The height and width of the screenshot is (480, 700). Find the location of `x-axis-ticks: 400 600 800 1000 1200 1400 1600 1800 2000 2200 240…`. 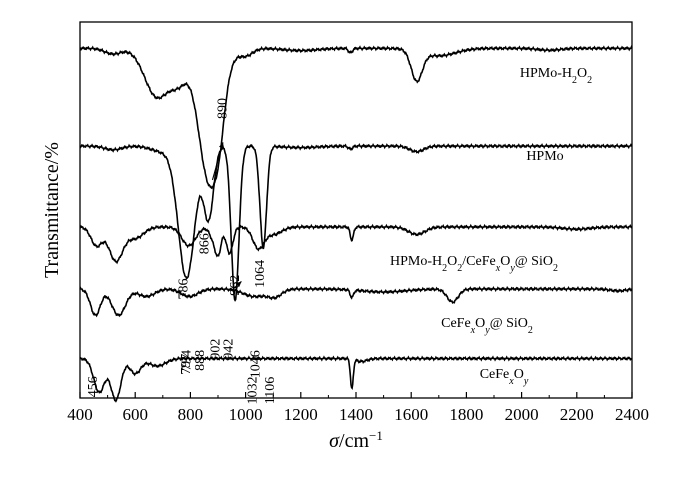

x-axis-ticks: 400 600 800 1000 1200 1400 1600 1800 2000 2200 240… is located at coordinates (358, 408).